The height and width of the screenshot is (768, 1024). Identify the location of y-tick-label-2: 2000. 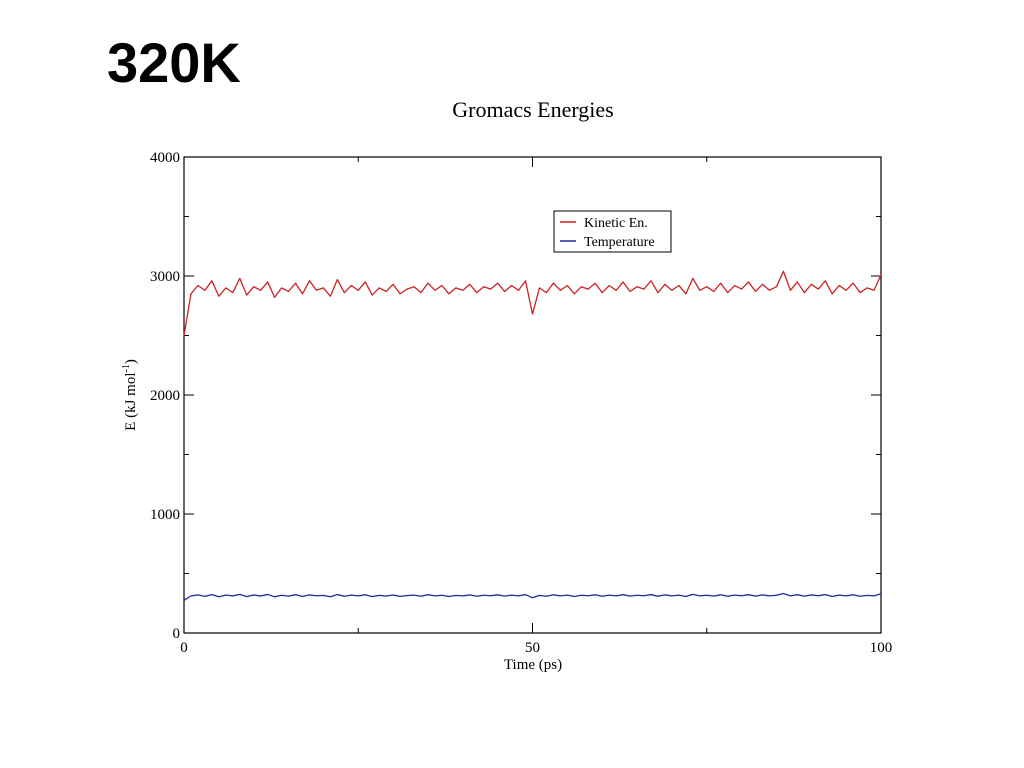
(165, 396).